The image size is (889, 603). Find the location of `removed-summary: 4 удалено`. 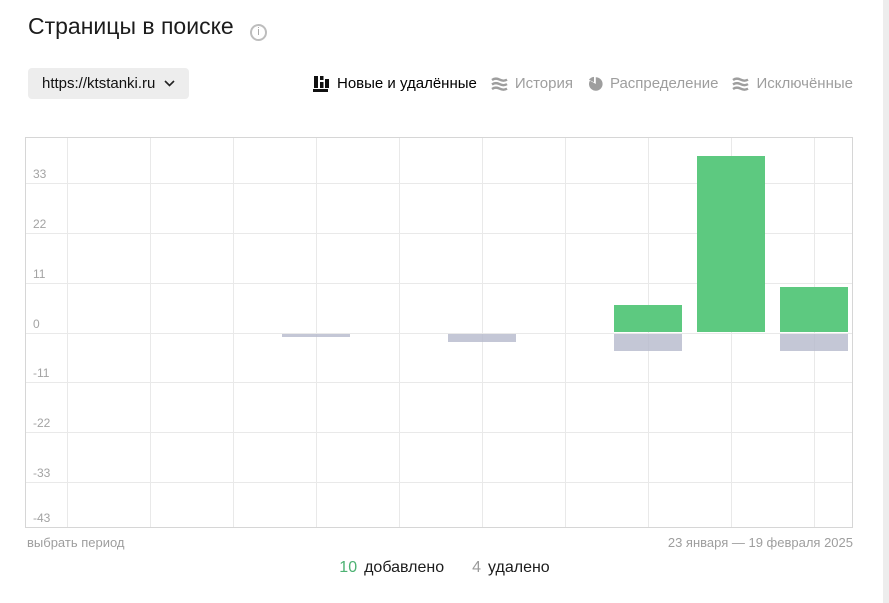

removed-summary: 4 удалено is located at coordinates (511, 568).